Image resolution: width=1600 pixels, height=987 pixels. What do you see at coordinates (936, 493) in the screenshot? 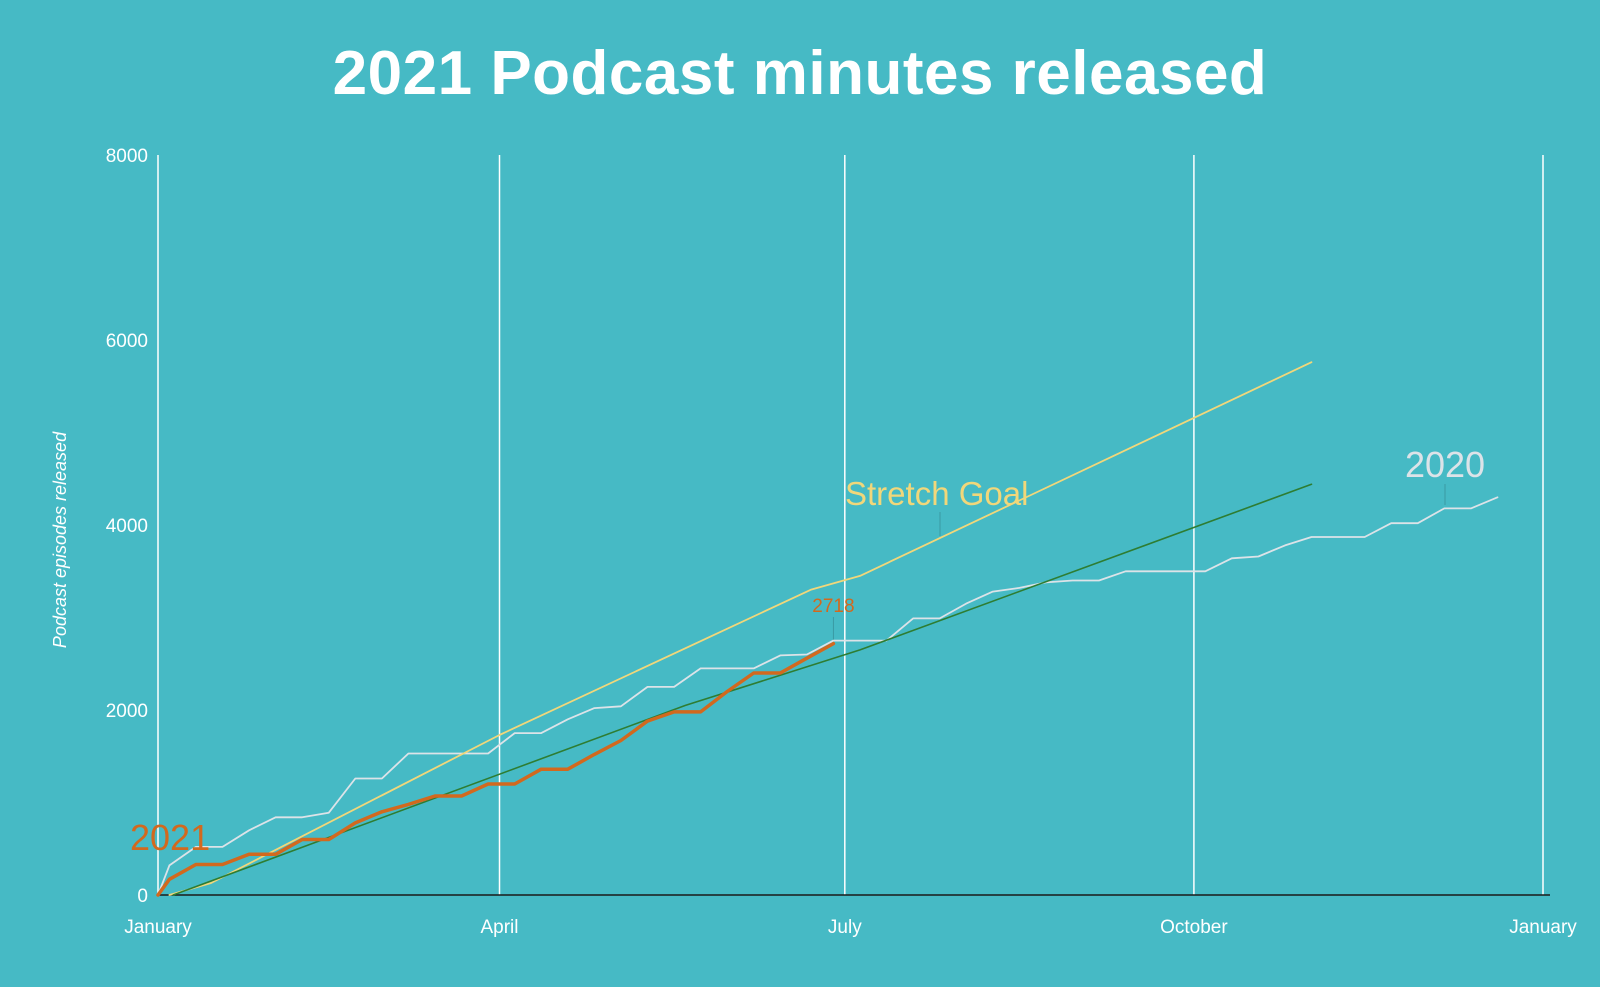
I see `series-label-stretch-goal: Stretch Goal` at bounding box center [936, 493].